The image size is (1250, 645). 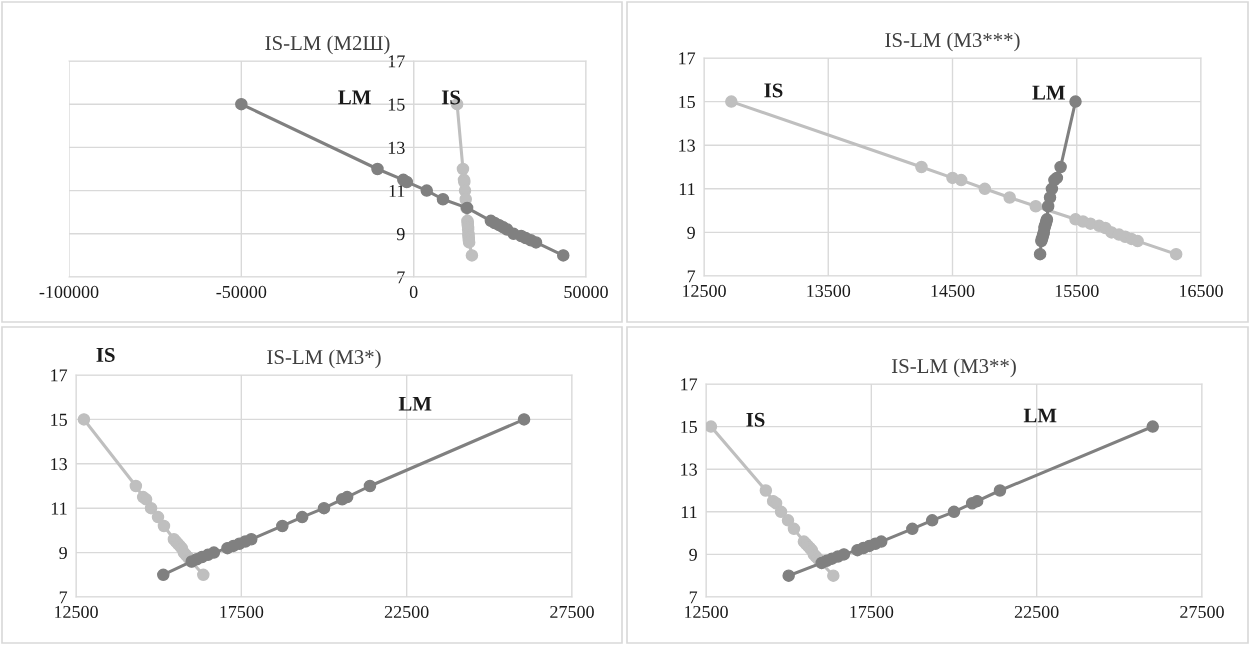 What do you see at coordinates (241, 292) in the screenshot?
I see `x-tick-label: -50000` at bounding box center [241, 292].